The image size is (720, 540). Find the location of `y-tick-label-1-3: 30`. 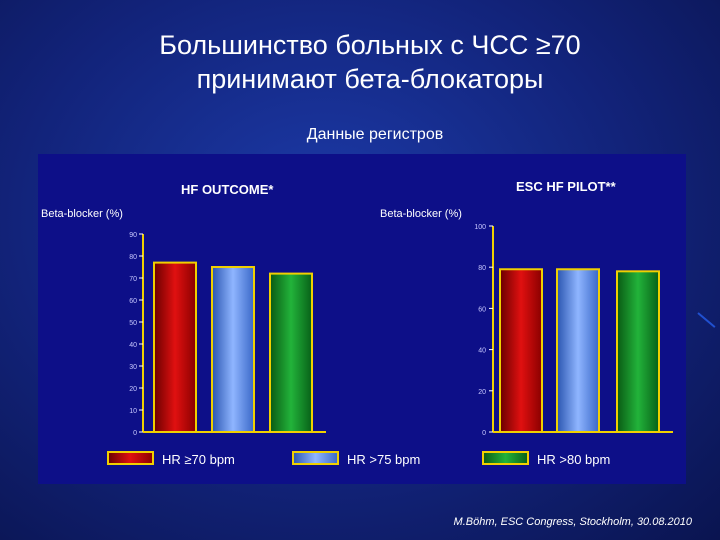

y-tick-label-1-3: 30 is located at coordinates (133, 367).